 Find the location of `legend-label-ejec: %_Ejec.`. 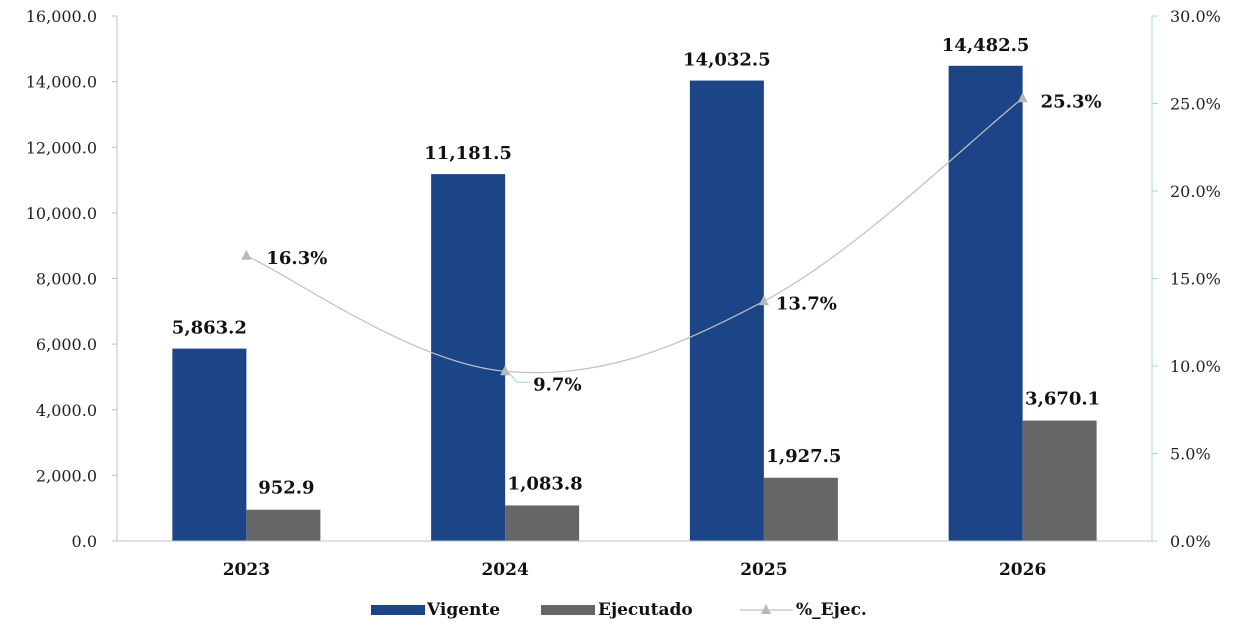

legend-label-ejec: %_Ejec. is located at coordinates (831, 610).